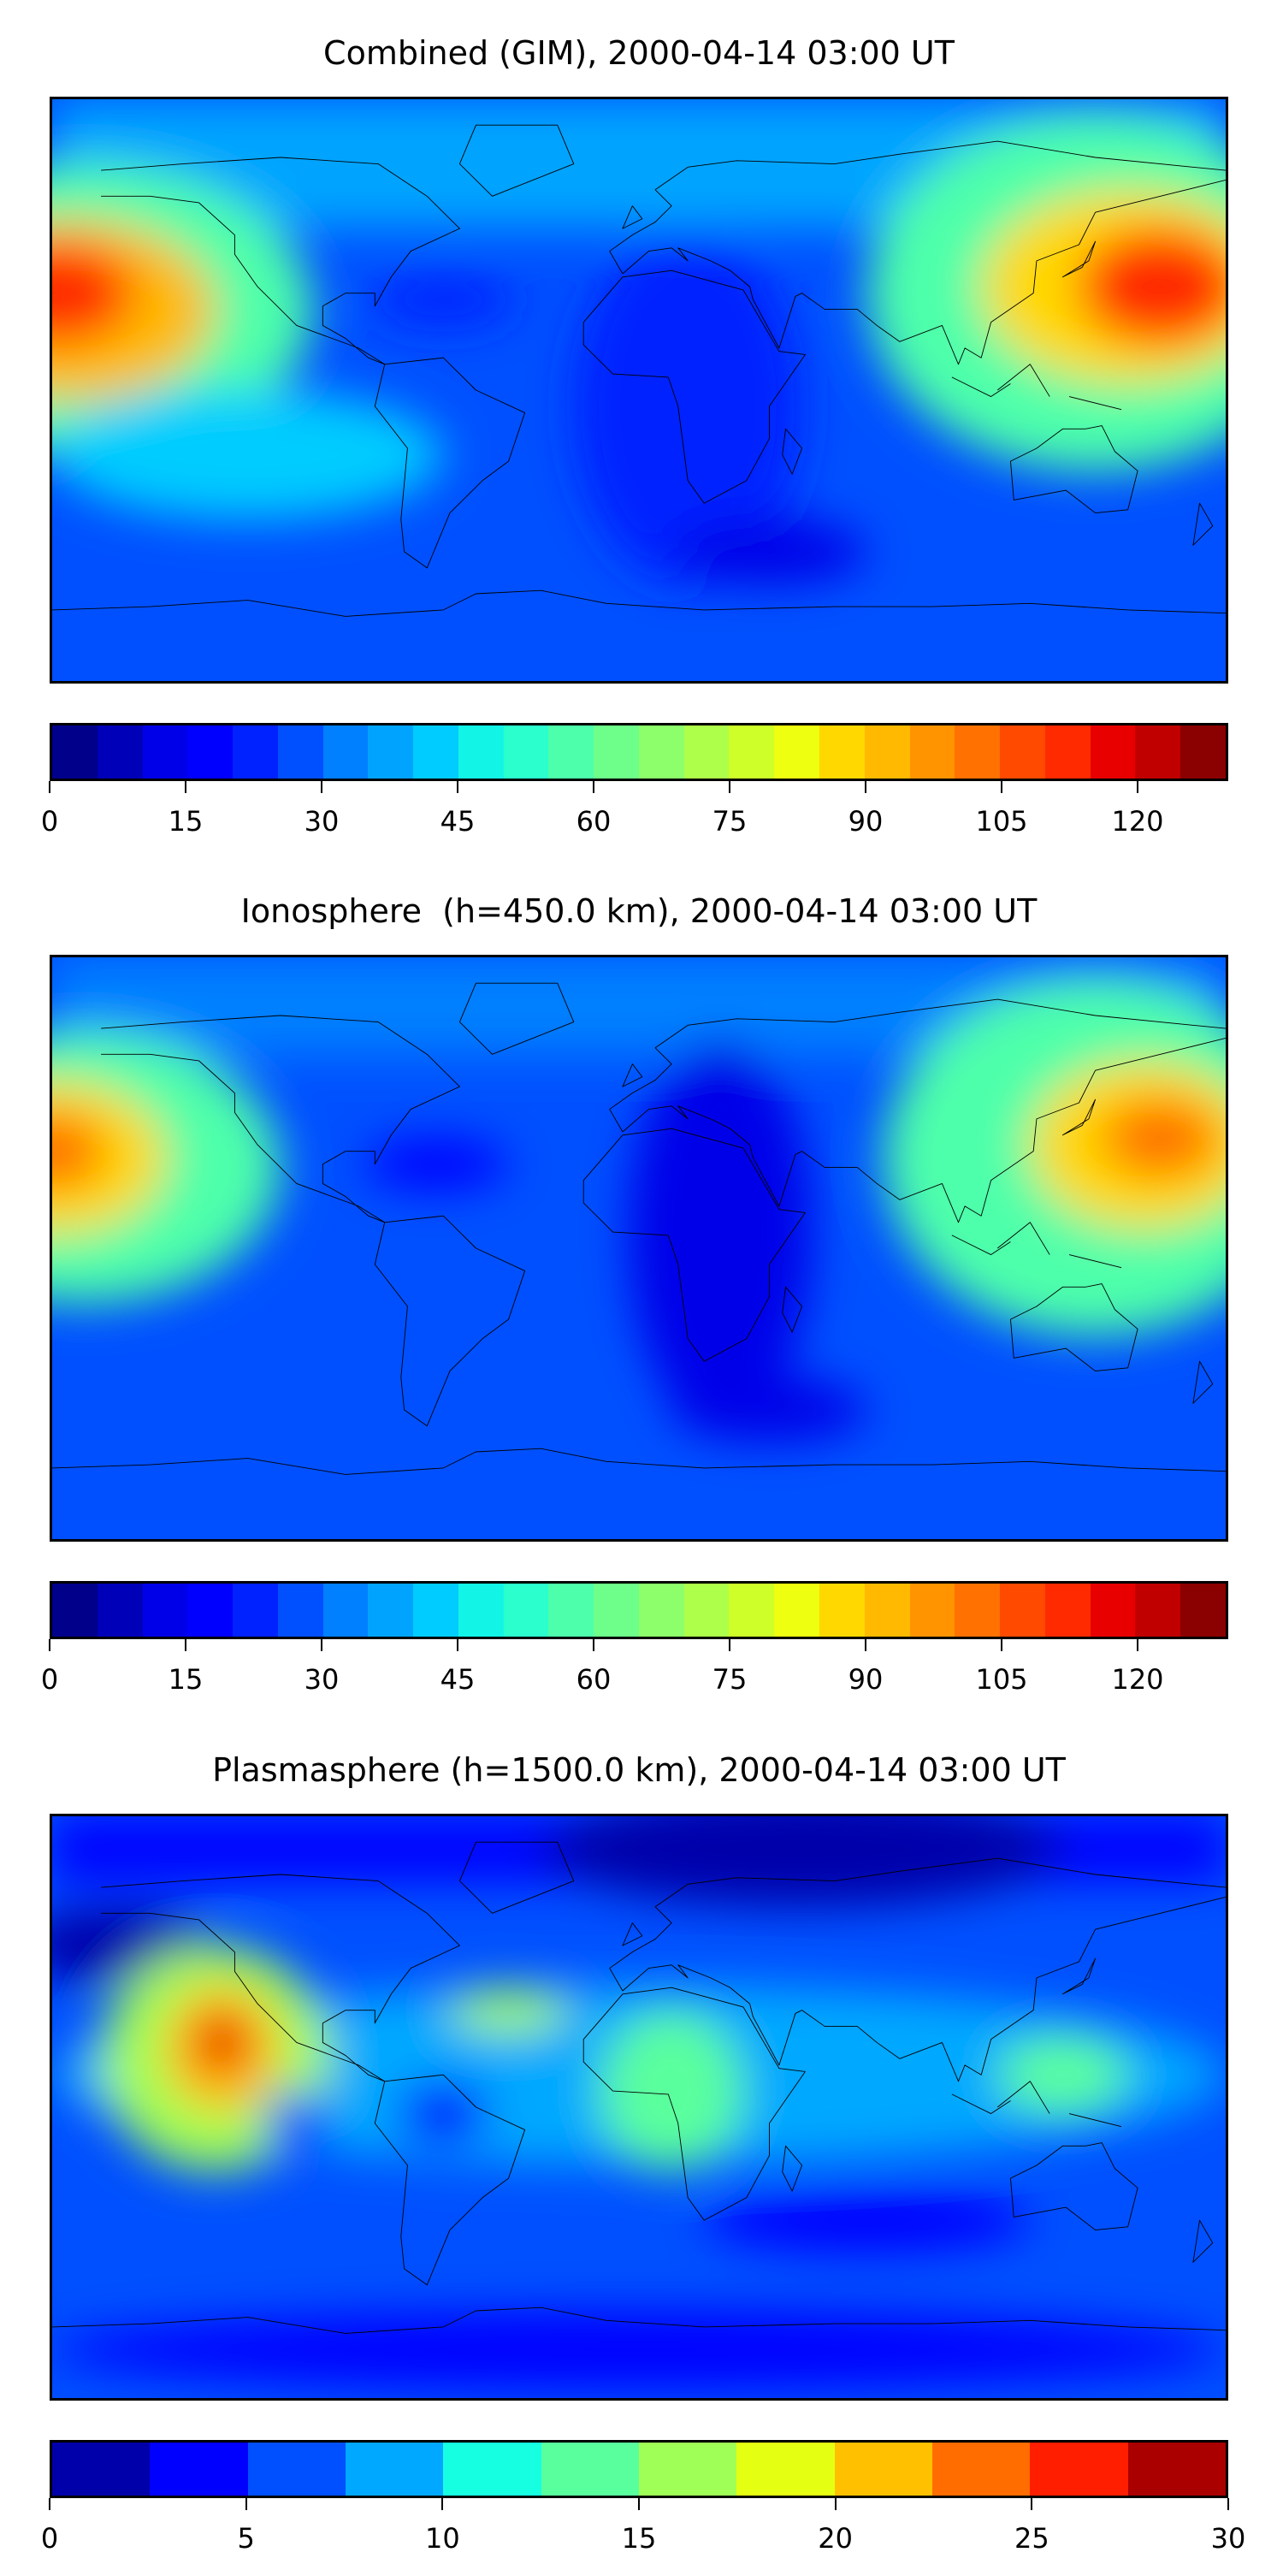  I want to click on chart-title: Combined (GIM), 2000-04-14 03:00 UT, so click(639, 53).